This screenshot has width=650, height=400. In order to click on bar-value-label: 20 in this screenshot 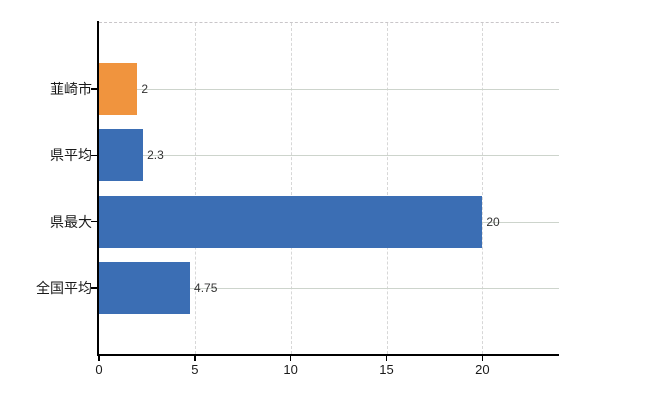, I will do `click(493, 221)`.